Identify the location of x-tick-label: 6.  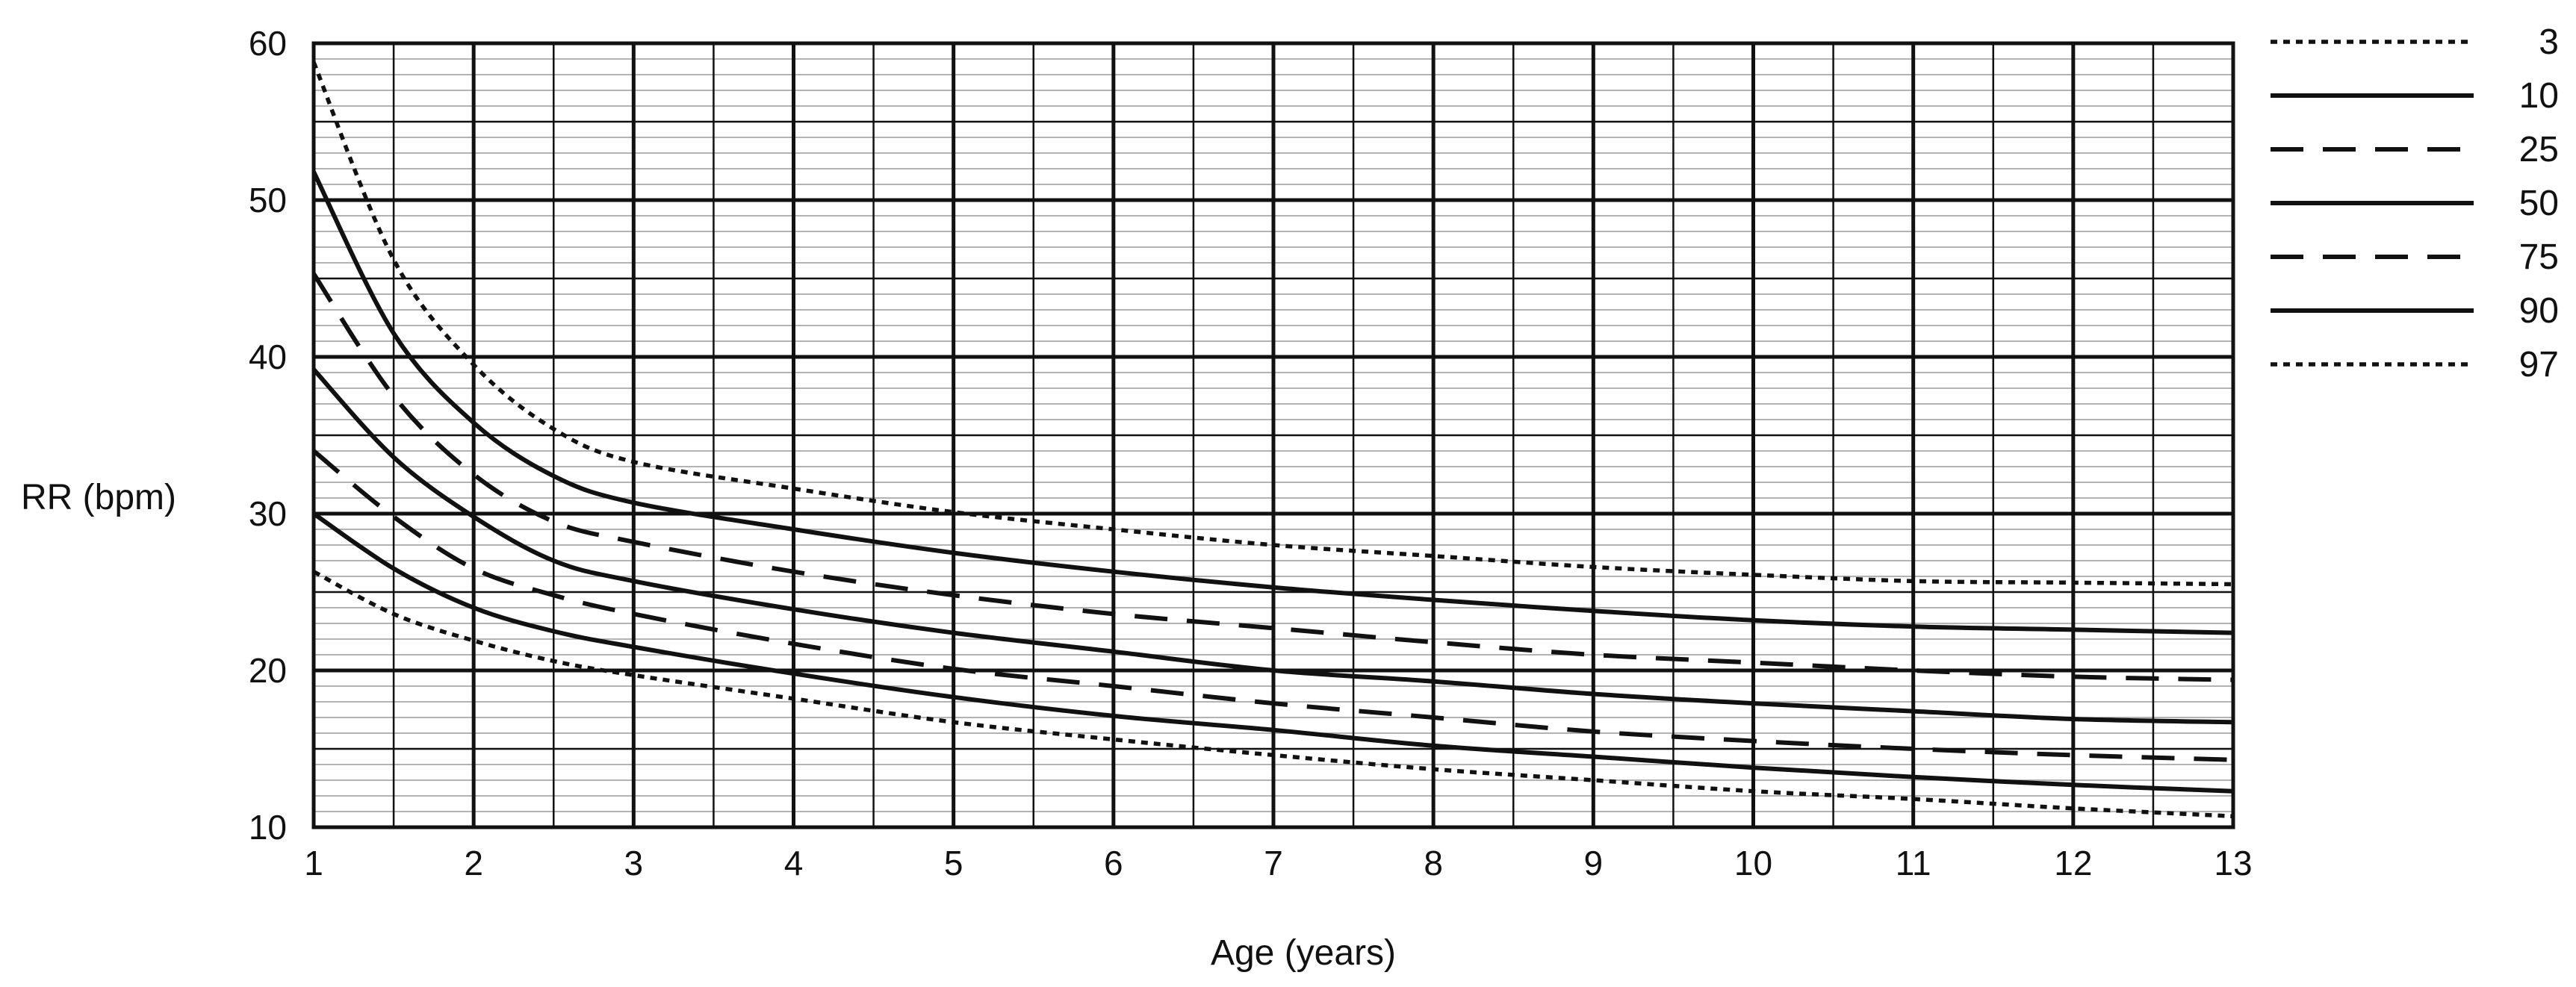
(1114, 863).